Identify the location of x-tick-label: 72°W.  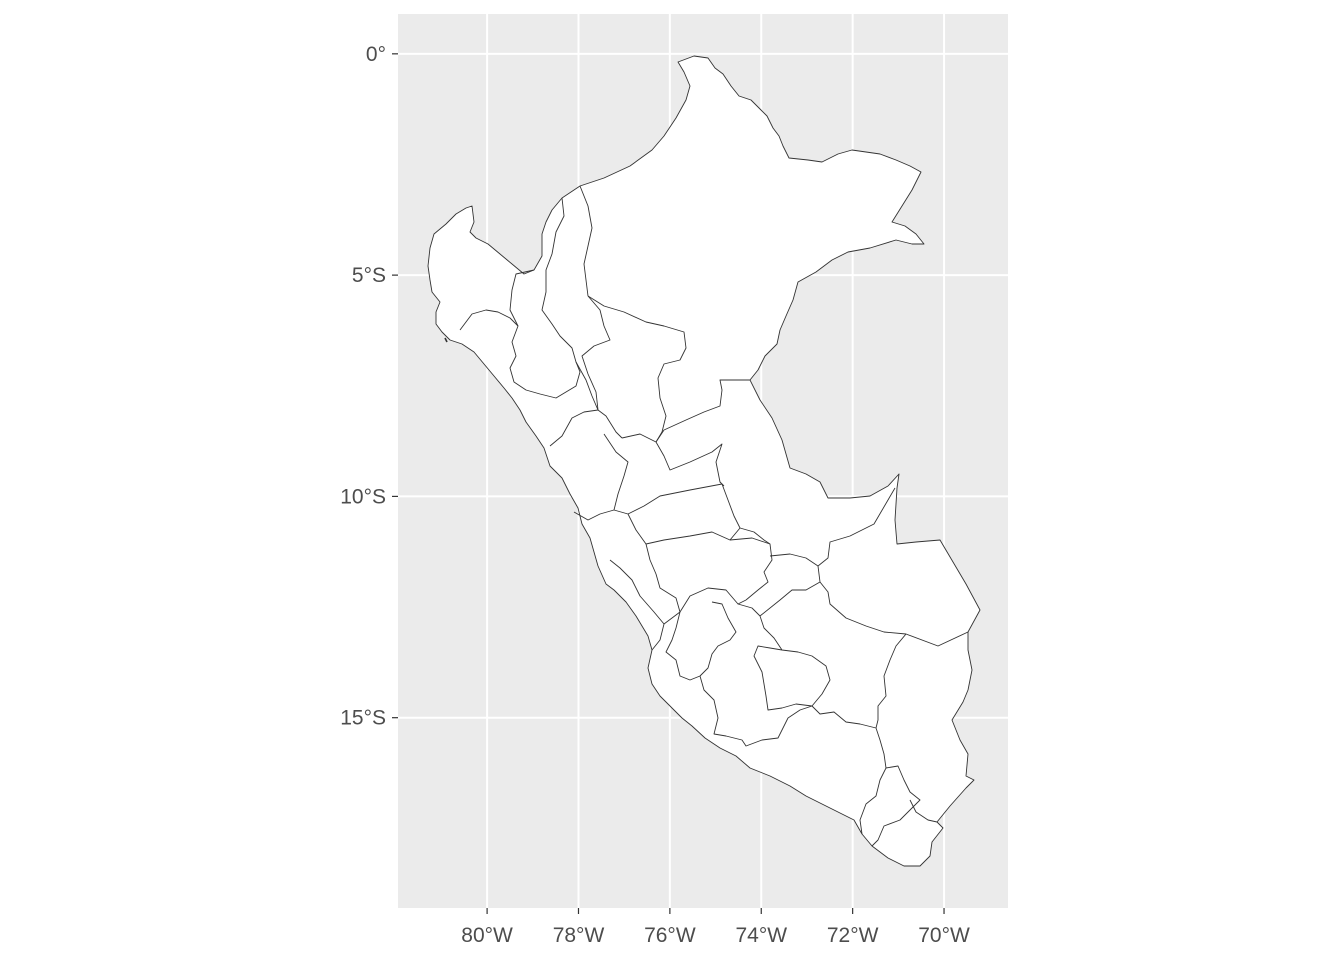
(853, 935).